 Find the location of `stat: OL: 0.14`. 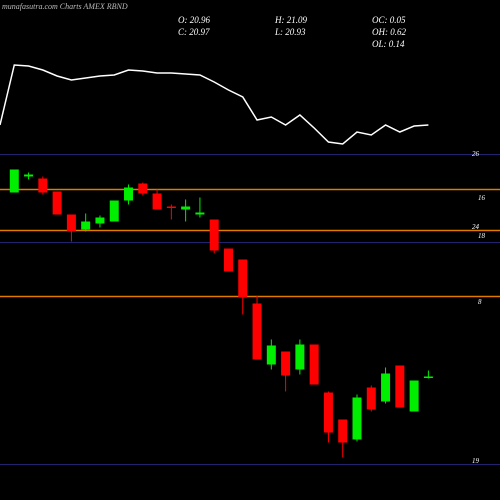

stat: OL: 0.14 is located at coordinates (388, 44).